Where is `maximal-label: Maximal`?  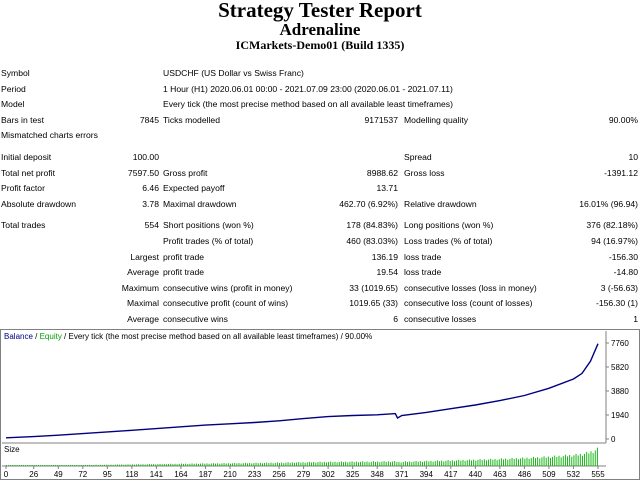
maximal-label: Maximal is located at coordinates (143, 303).